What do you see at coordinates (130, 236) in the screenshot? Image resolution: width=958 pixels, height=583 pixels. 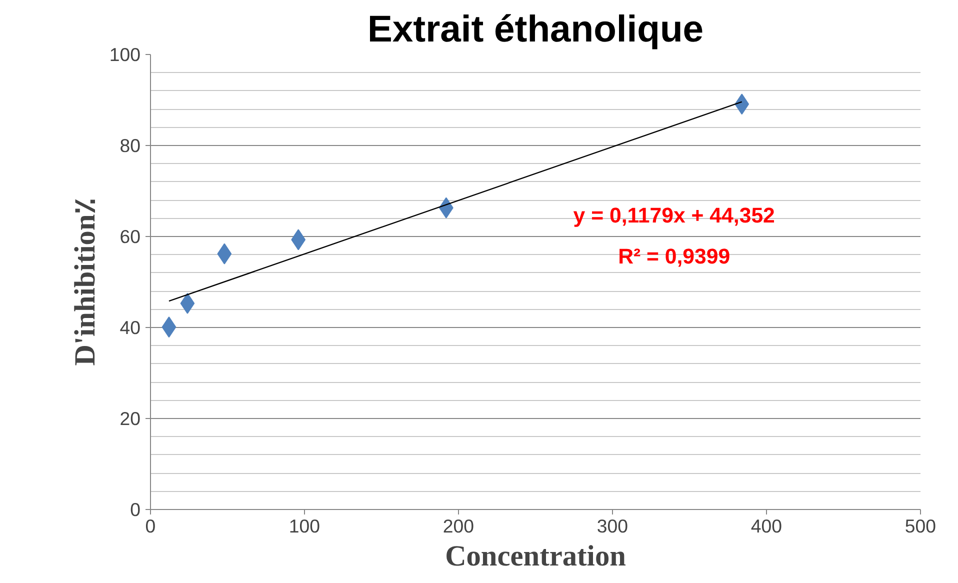 I see `y-tick-label: 60` at bounding box center [130, 236].